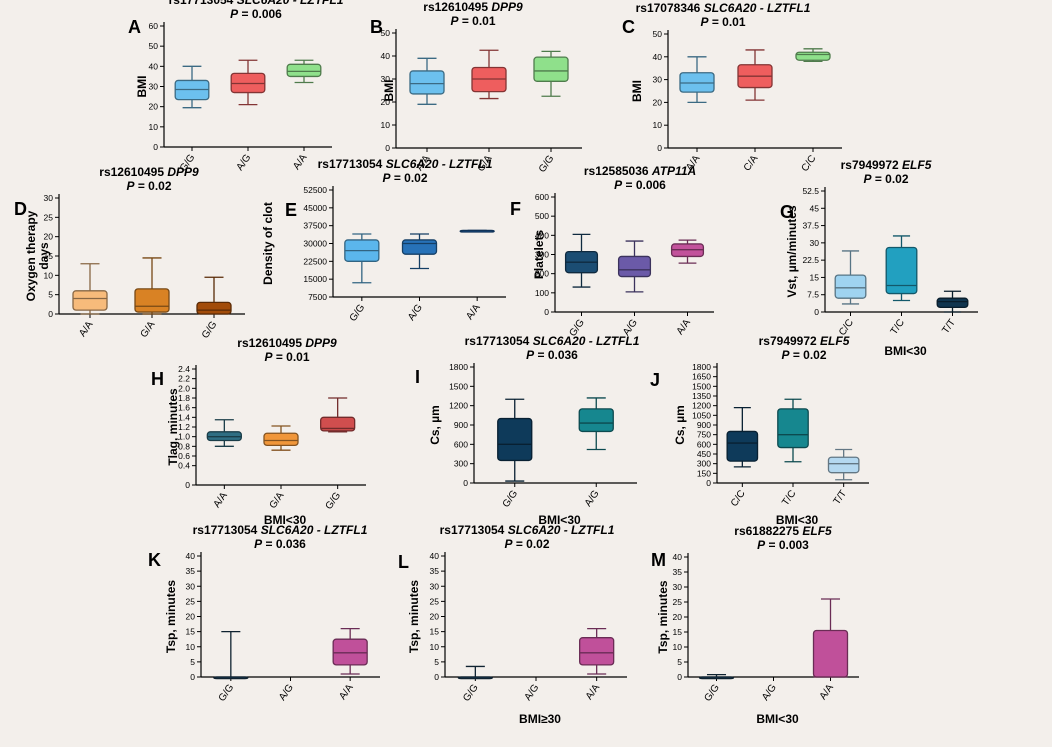 The width and height of the screenshot is (1052, 747). Describe the element at coordinates (628, 27) in the screenshot. I see `panel-label: C` at that location.